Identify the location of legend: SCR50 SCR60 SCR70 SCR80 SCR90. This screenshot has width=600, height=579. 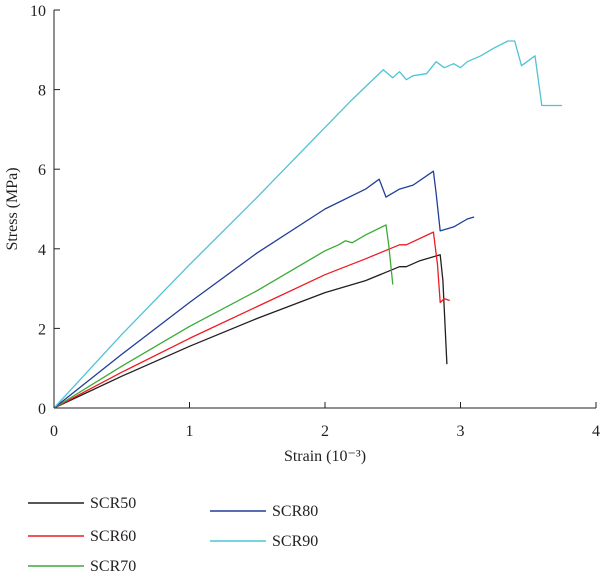
(173, 535).